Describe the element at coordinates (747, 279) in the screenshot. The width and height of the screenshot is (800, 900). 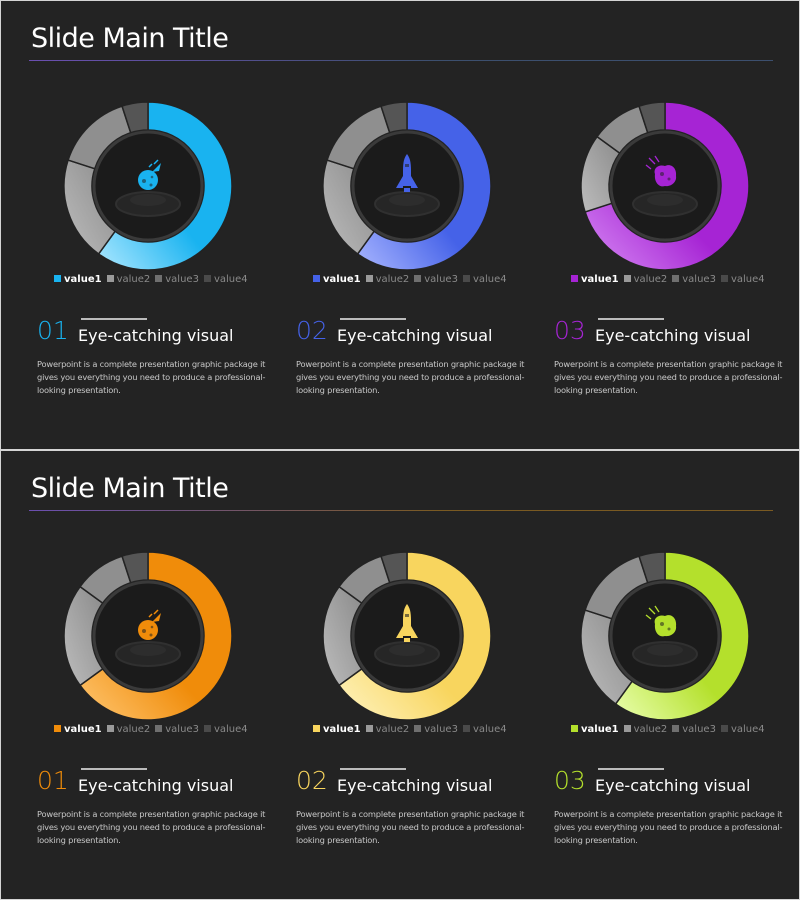
I see `legend-label: value4` at that location.